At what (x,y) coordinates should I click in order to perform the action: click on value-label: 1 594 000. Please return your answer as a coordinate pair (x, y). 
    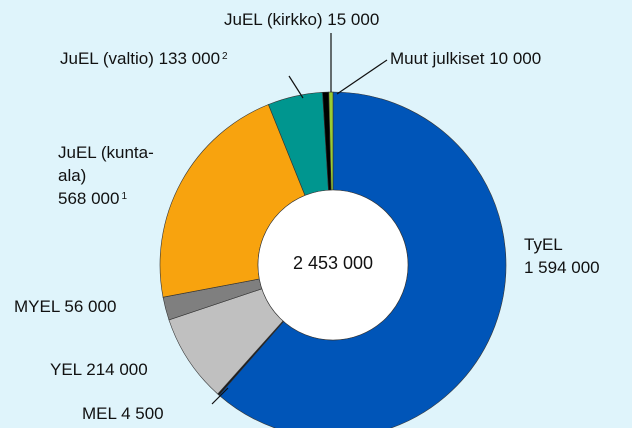
    Looking at the image, I should click on (562, 267).